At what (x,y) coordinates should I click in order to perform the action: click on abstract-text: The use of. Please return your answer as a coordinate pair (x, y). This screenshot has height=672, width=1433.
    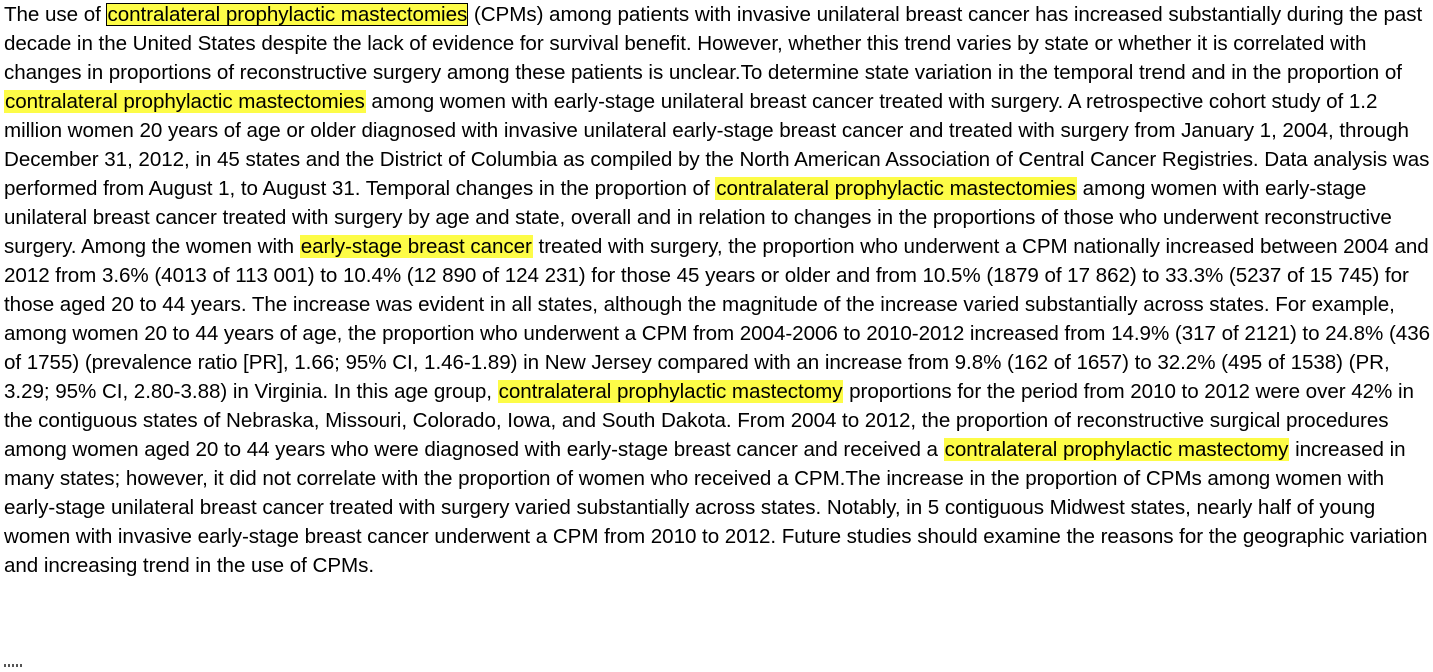
    Looking at the image, I should click on (55, 14).